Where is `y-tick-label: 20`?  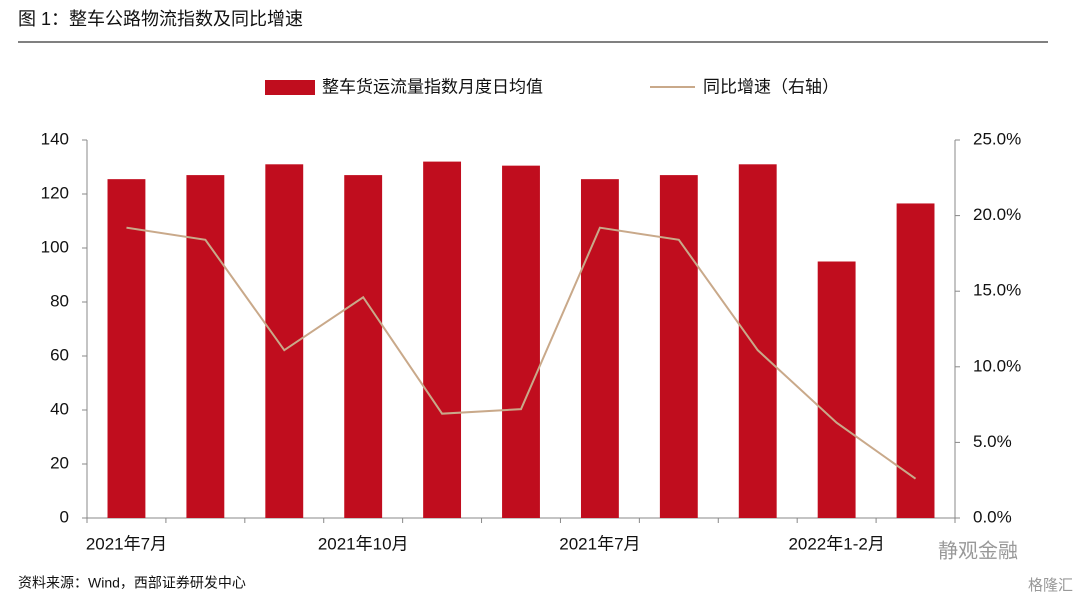 y-tick-label: 20 is located at coordinates (59, 462).